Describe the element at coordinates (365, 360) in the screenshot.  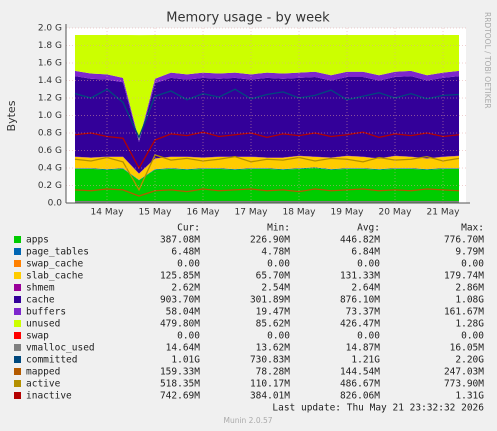
I see `legend-stat: 1.21G` at that location.